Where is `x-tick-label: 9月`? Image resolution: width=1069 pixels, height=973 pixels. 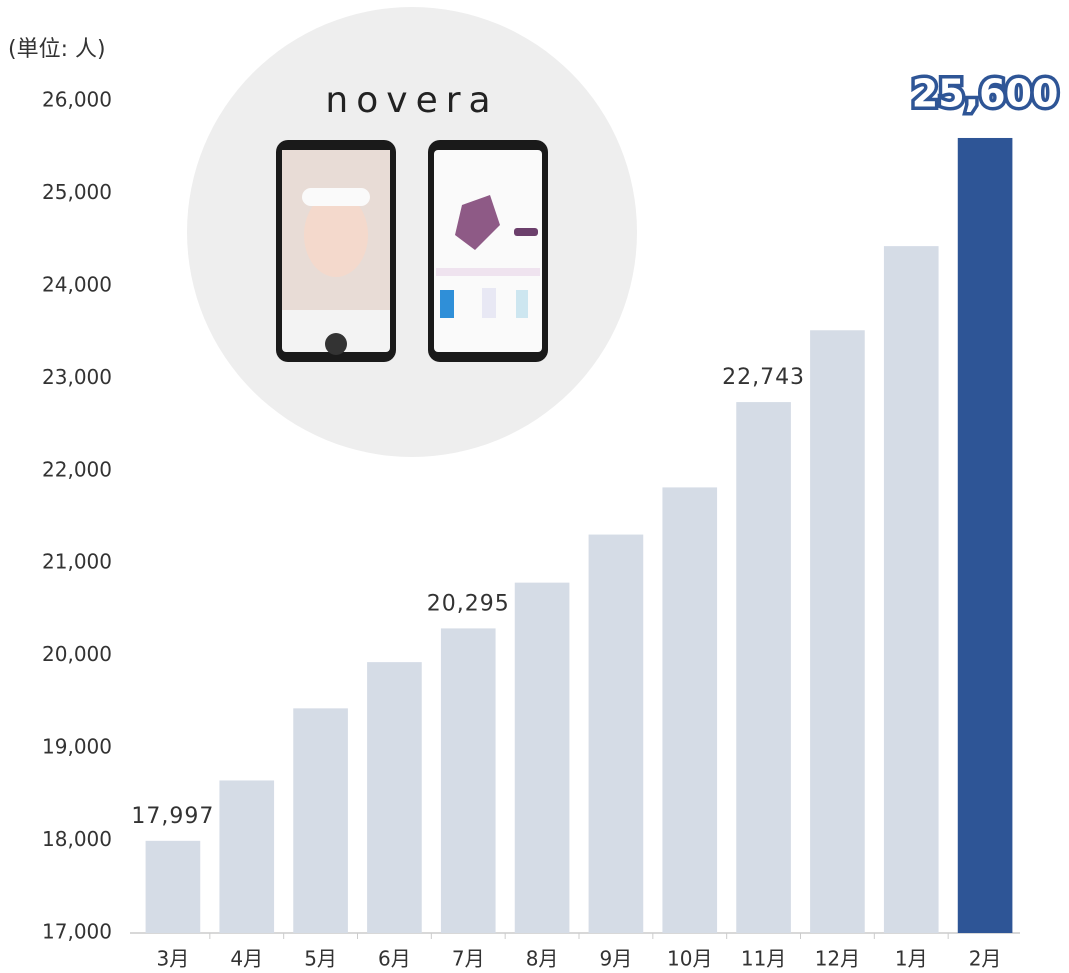
x-tick-label: 9月 is located at coordinates (616, 959).